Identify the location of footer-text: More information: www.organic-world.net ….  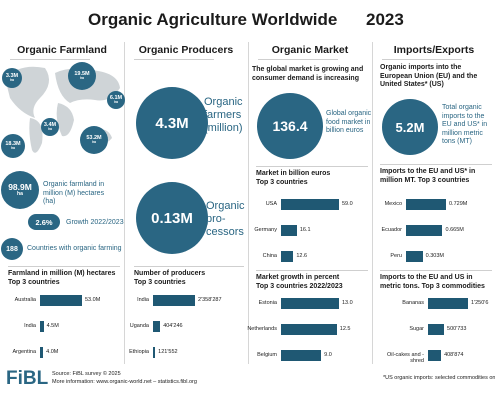
(124, 382).